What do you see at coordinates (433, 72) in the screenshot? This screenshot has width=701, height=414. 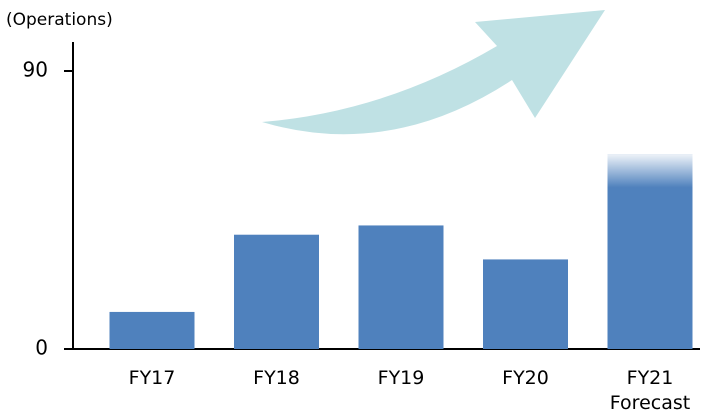 I see `growth-arrow` at bounding box center [433, 72].